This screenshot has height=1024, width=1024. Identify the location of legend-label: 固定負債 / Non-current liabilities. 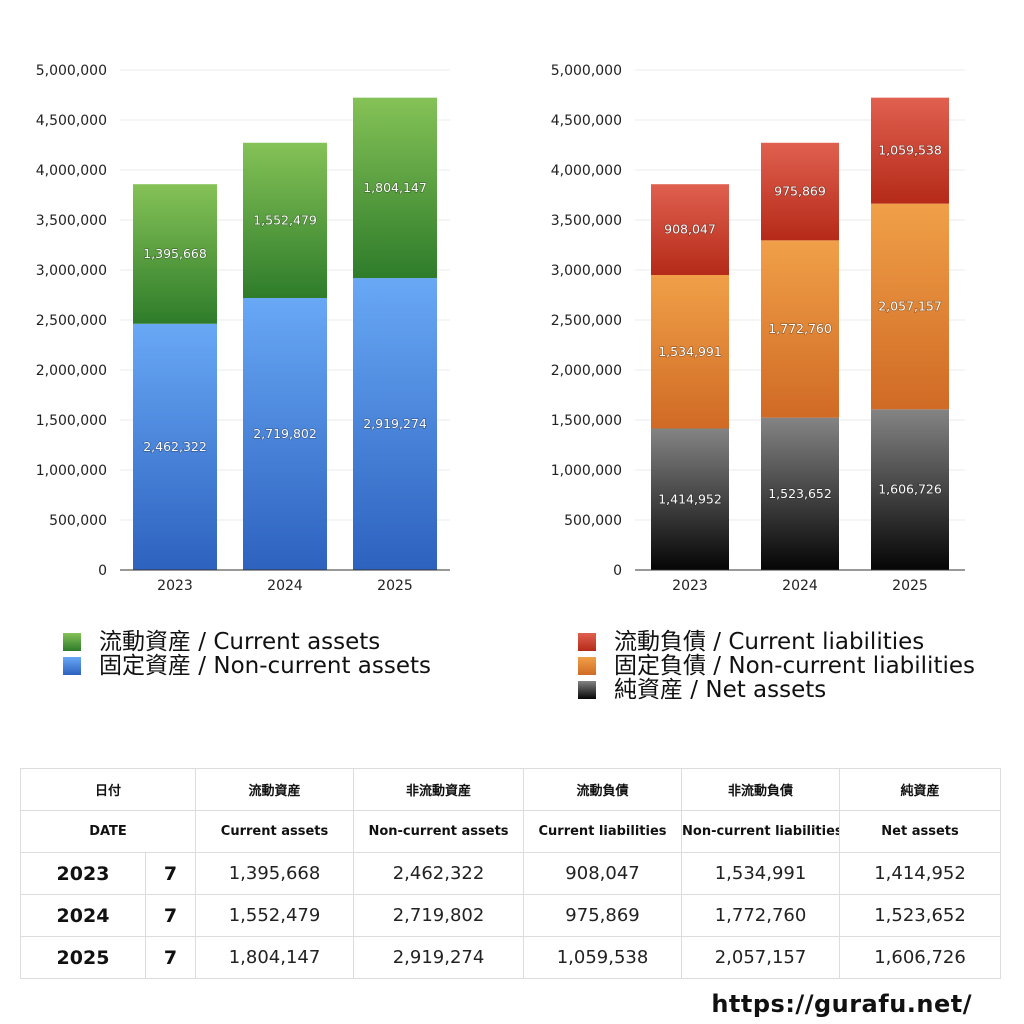
(794, 666).